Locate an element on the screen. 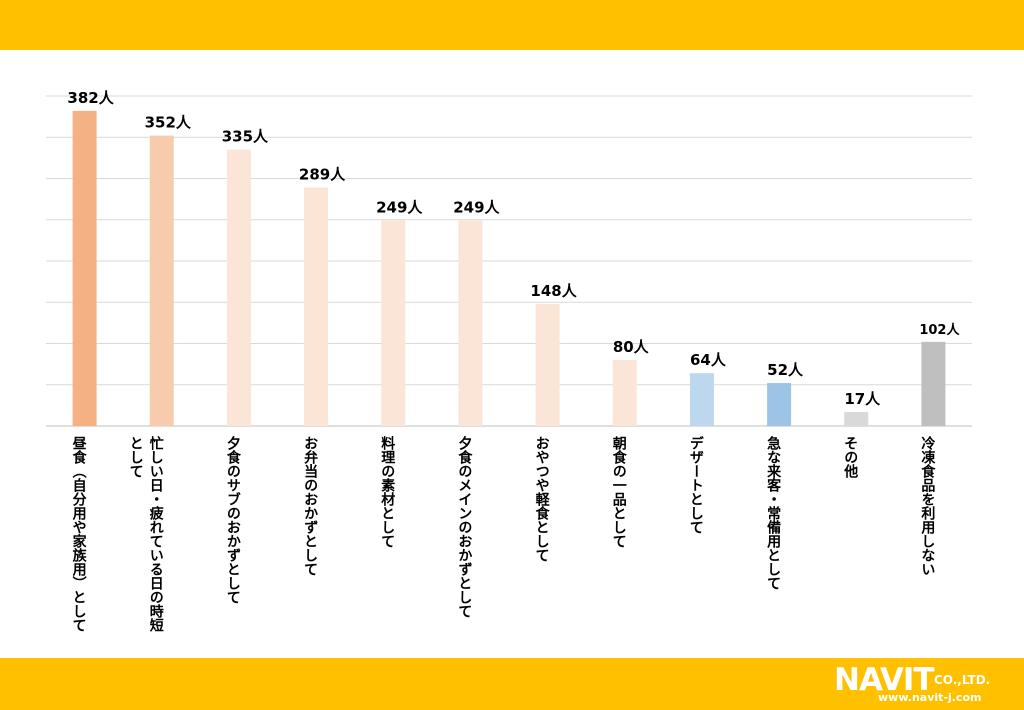 The width and height of the screenshot is (1024, 710). value-label: 64人 is located at coordinates (708, 360).